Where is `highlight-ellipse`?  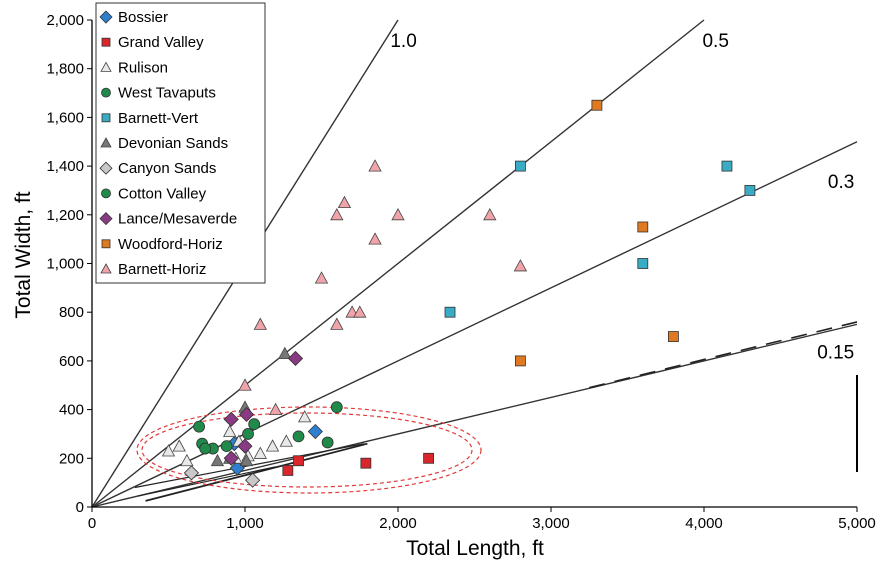
highlight-ellipse is located at coordinates (309, 450).